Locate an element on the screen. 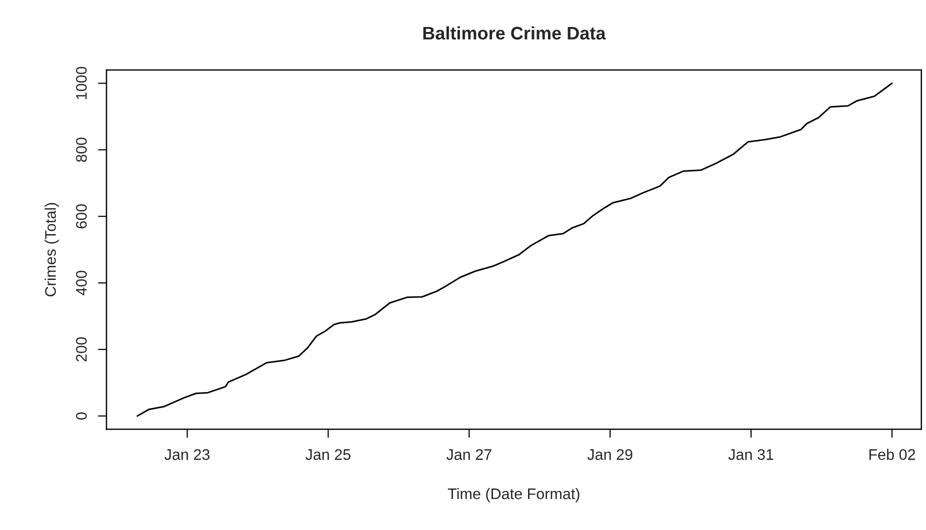 The image size is (926, 530). x-axis-title: Time (Date Format) is located at coordinates (514, 495).